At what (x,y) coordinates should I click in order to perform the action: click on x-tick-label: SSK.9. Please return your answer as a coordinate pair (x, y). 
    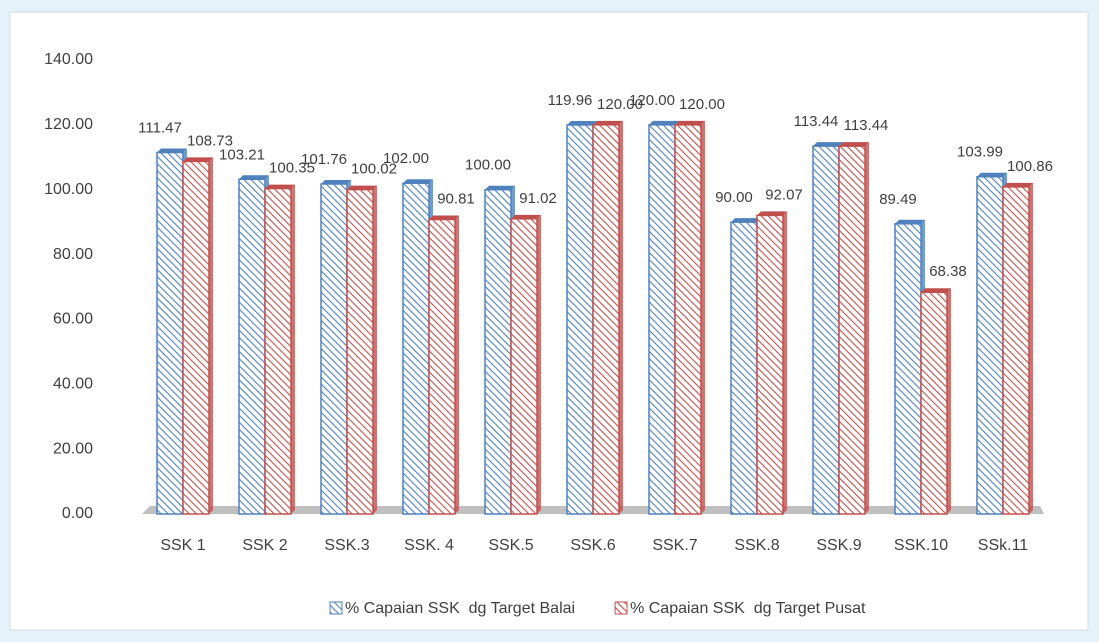
    Looking at the image, I should click on (838, 545).